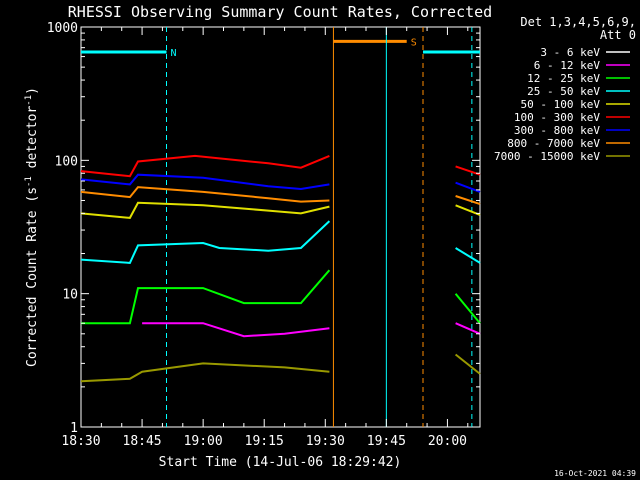 The image size is (640, 480). I want to click on y-axis-label-sup2: -1, so click(29, 100).